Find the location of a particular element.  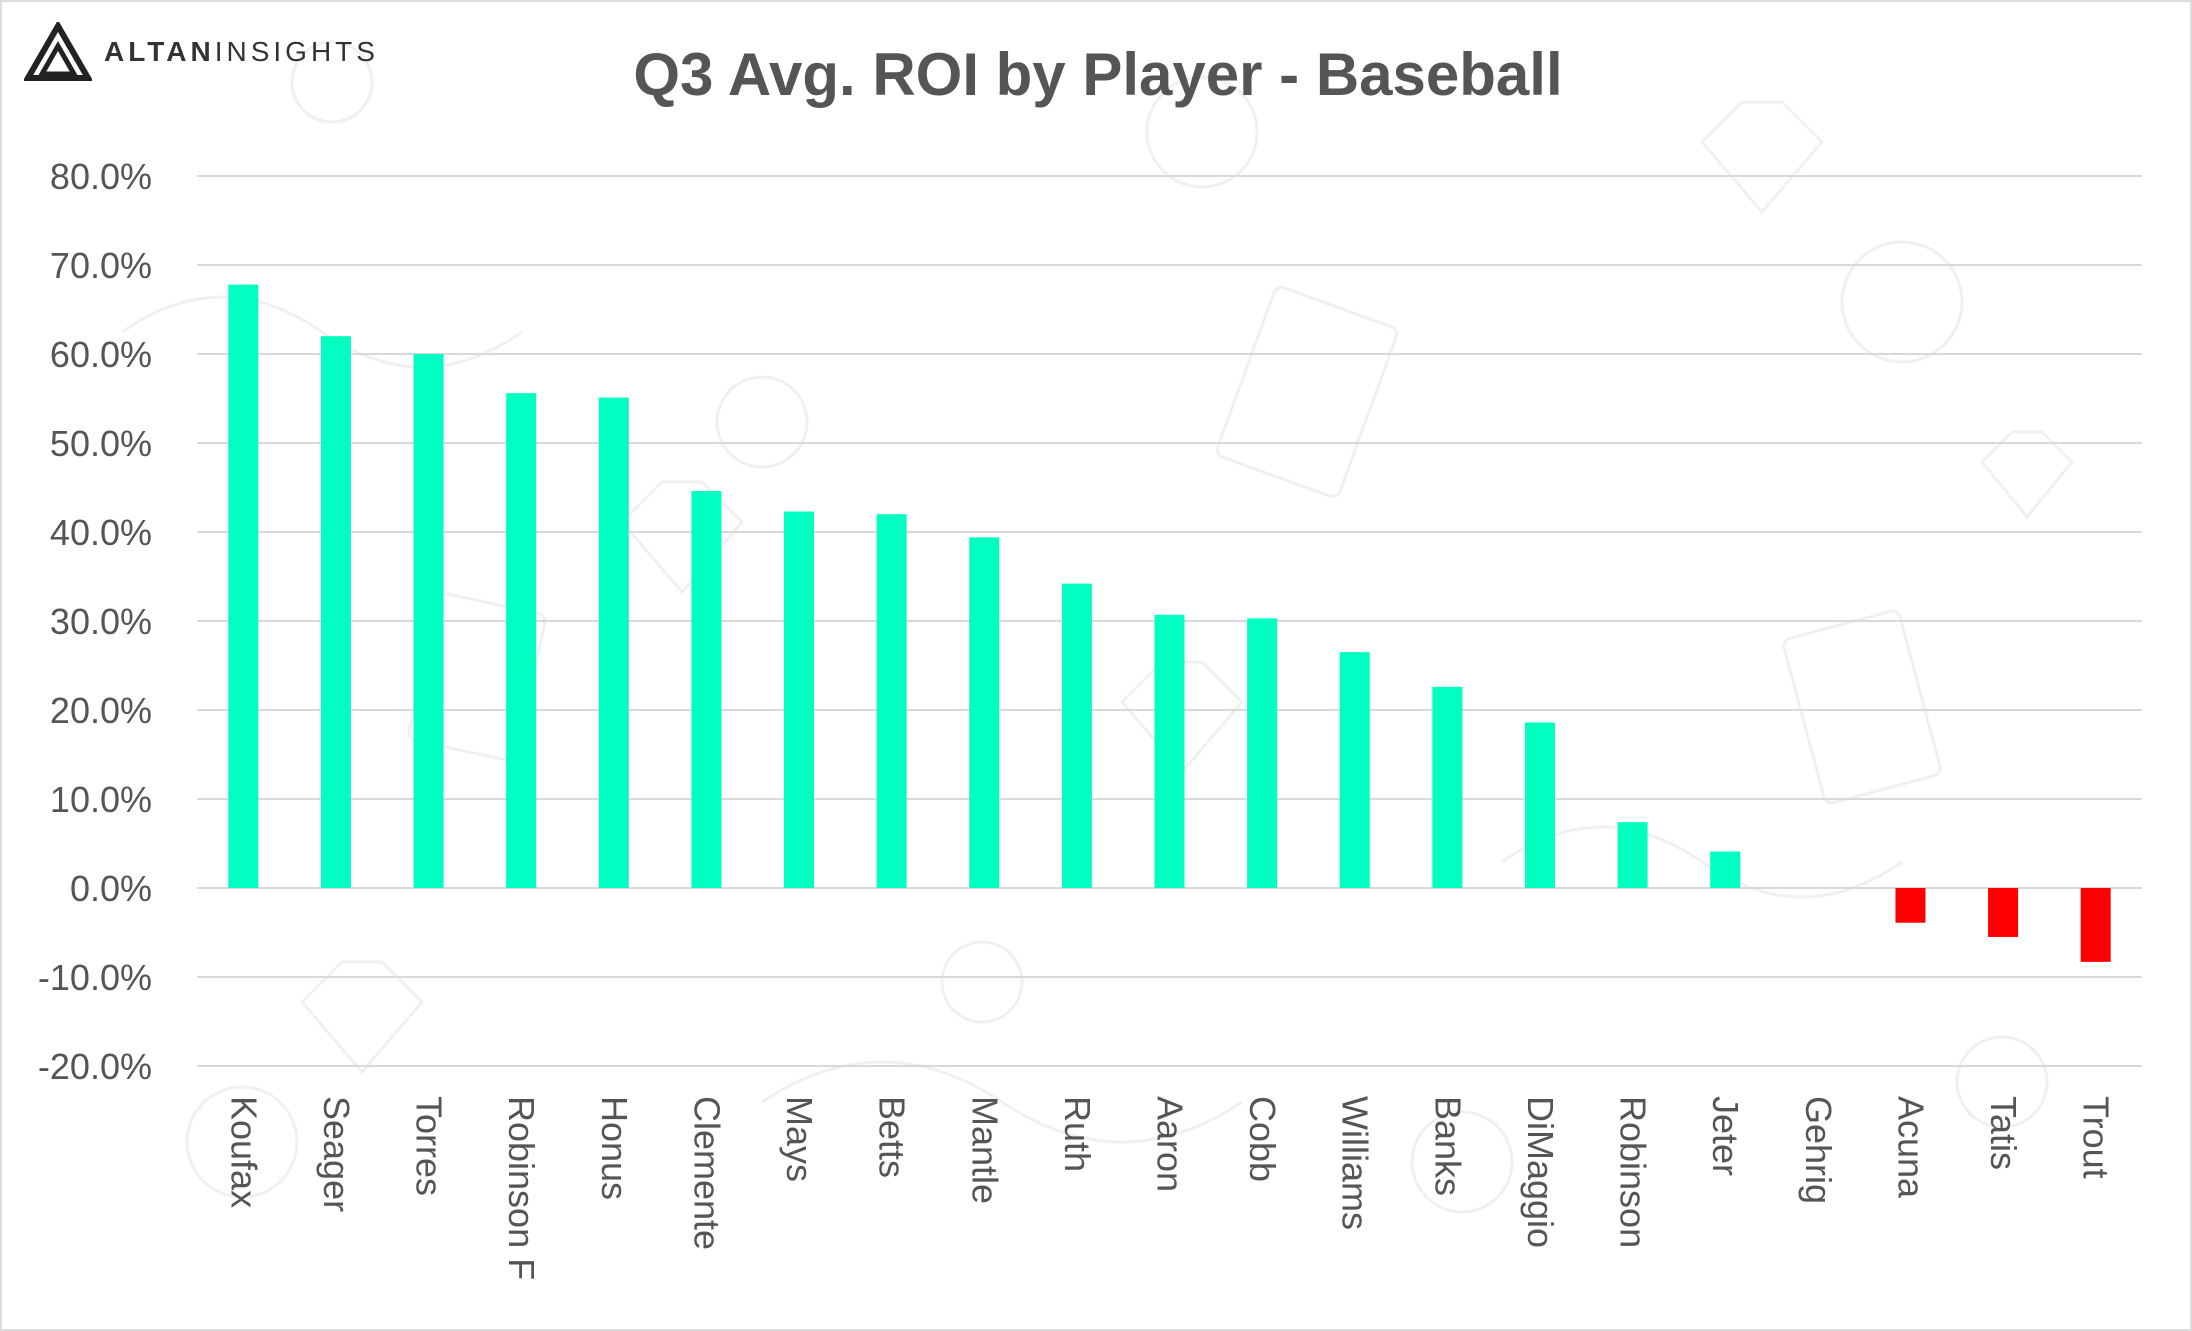

y-tick-label: -20.0% is located at coordinates (95, 1066).